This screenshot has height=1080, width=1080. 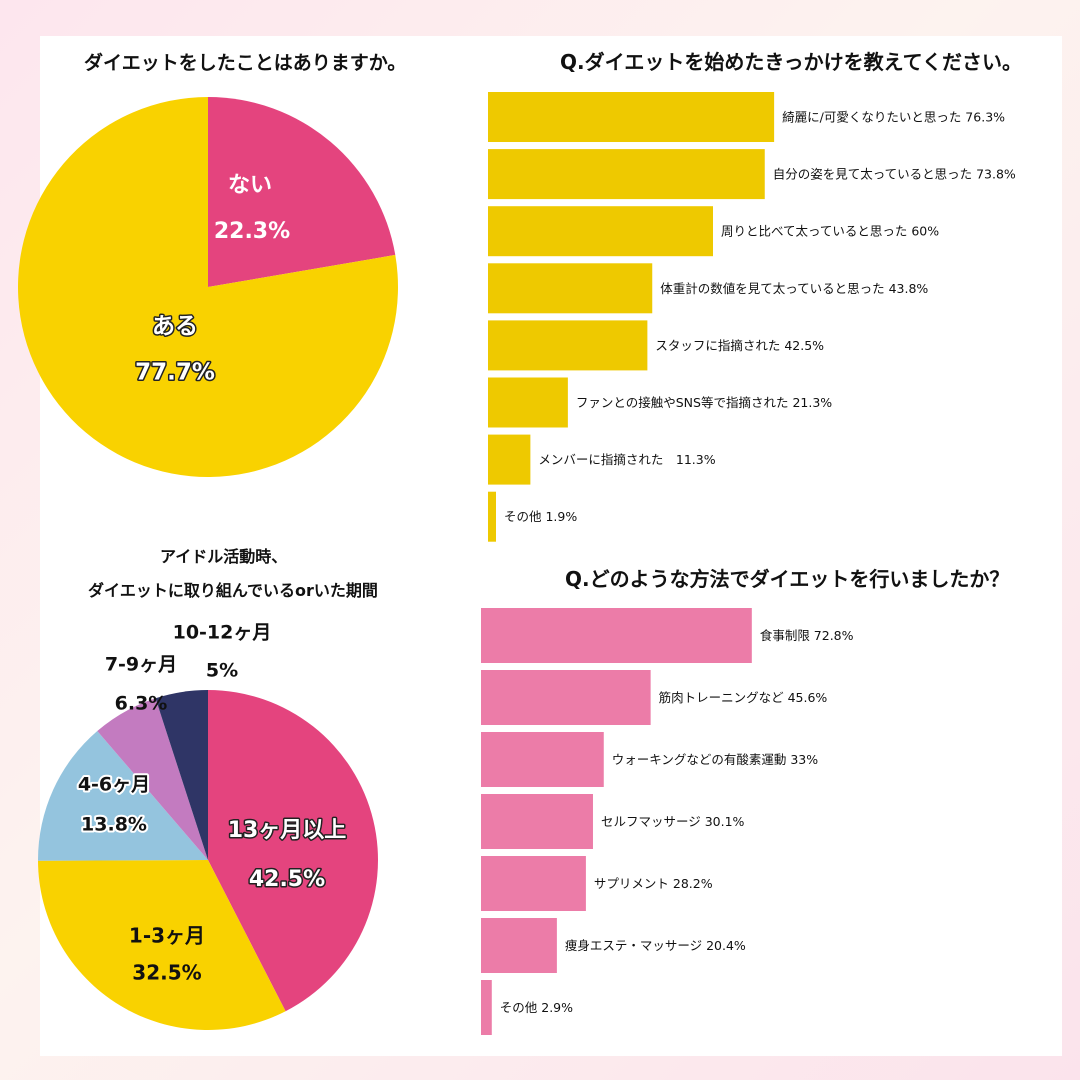 What do you see at coordinates (894, 174) in the screenshot?
I see `bar1-label-1: 自分の姿を見て太っていると思った 73.8%` at bounding box center [894, 174].